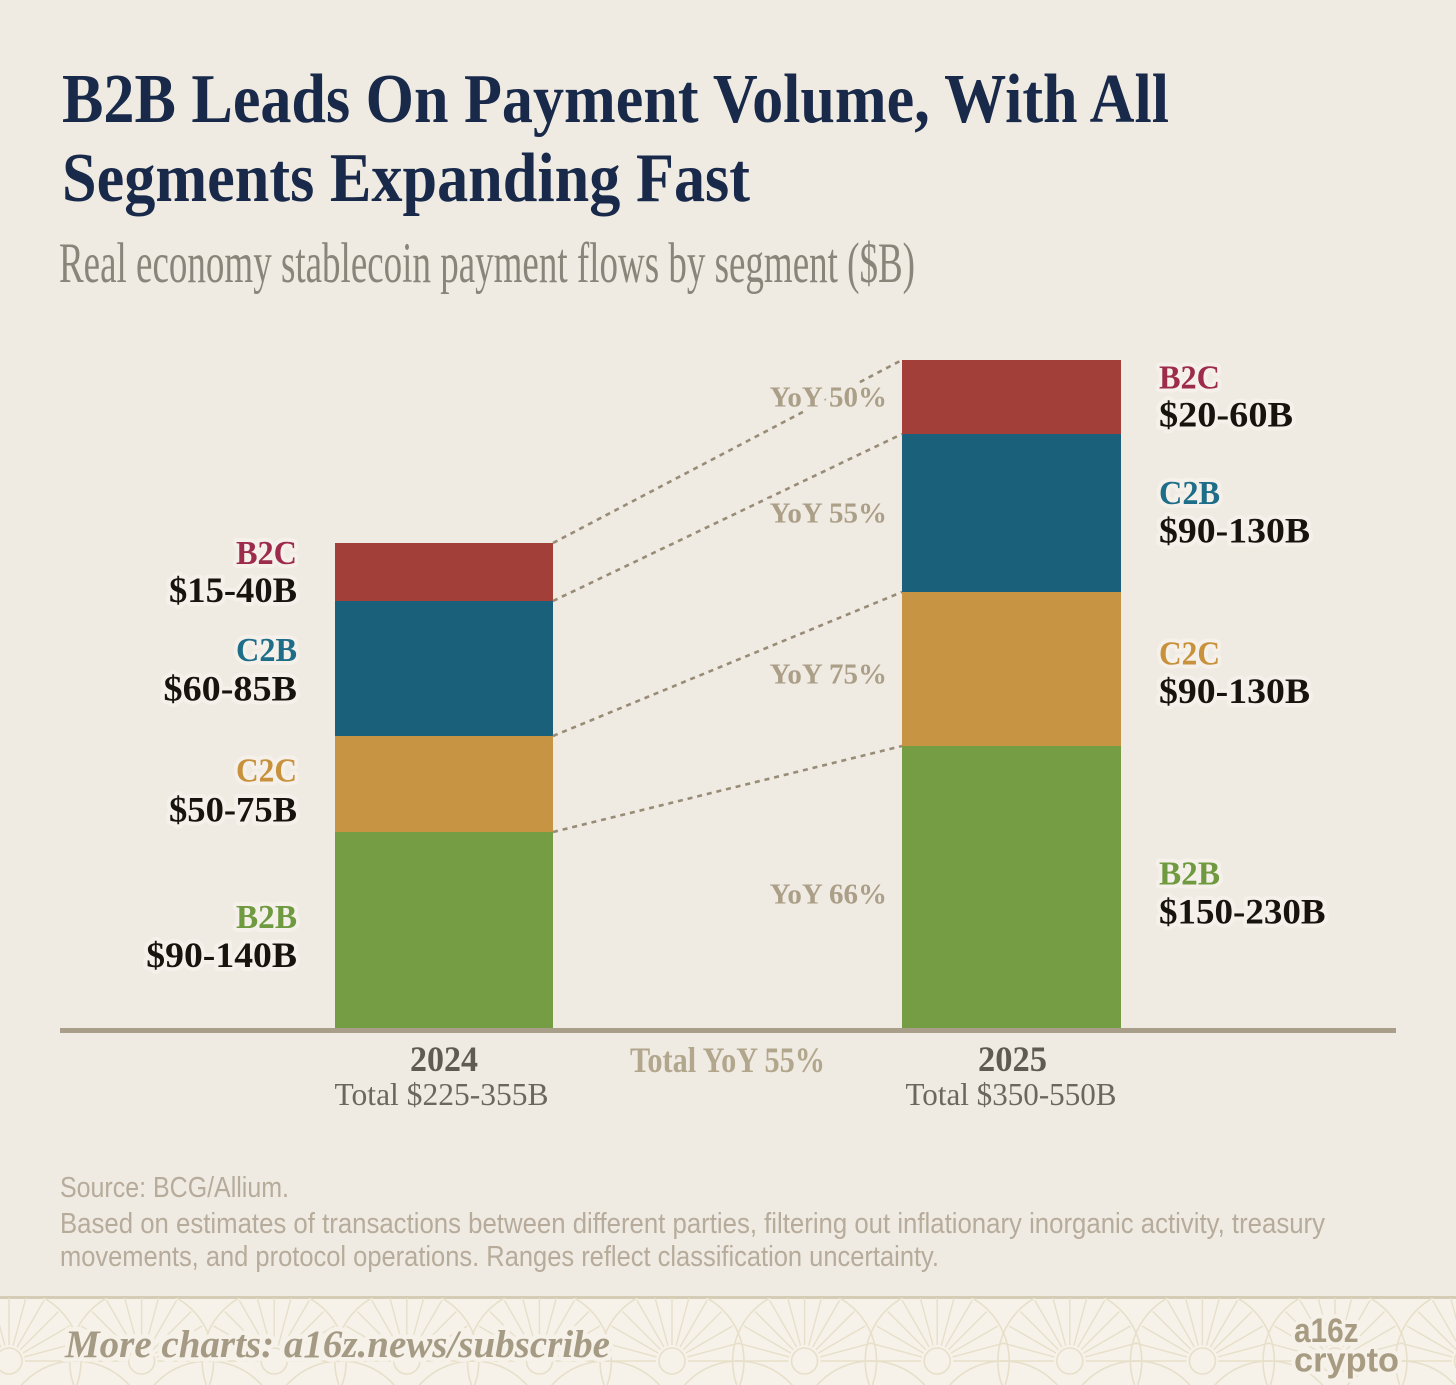 This screenshot has width=1456, height=1385. Describe the element at coordinates (233, 590) in the screenshot. I see `svg-text: $15-40B` at that location.